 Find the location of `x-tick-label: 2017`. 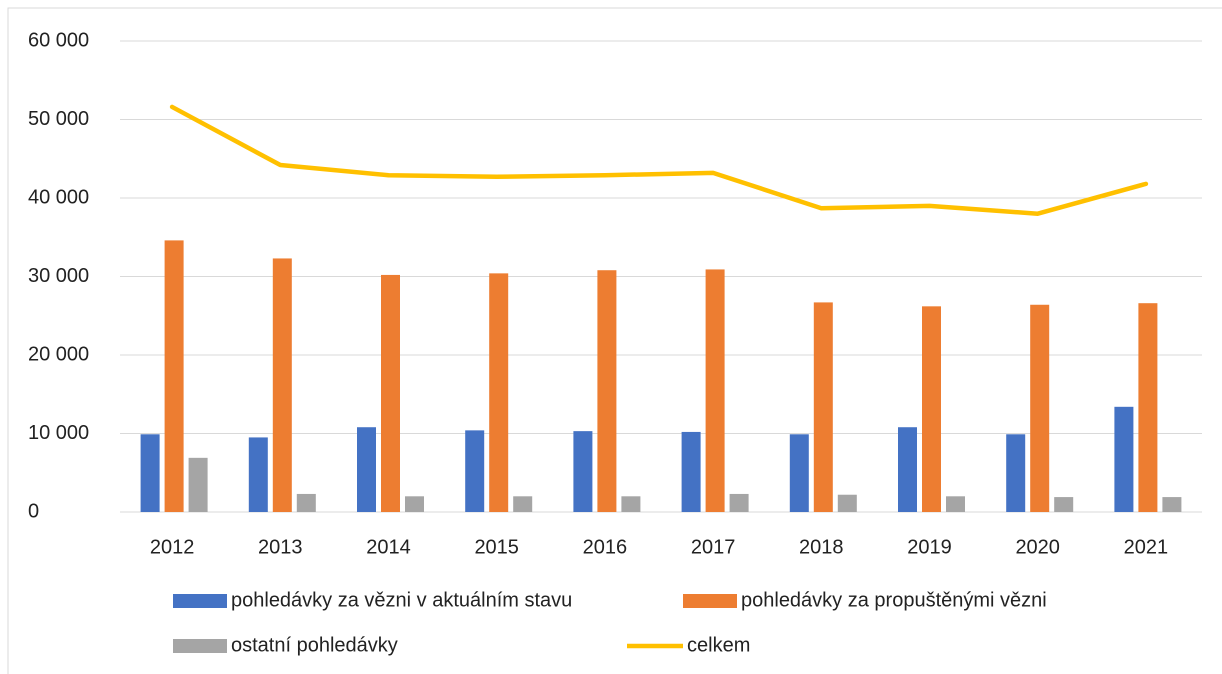

x-tick-label: 2017 is located at coordinates (713, 547).